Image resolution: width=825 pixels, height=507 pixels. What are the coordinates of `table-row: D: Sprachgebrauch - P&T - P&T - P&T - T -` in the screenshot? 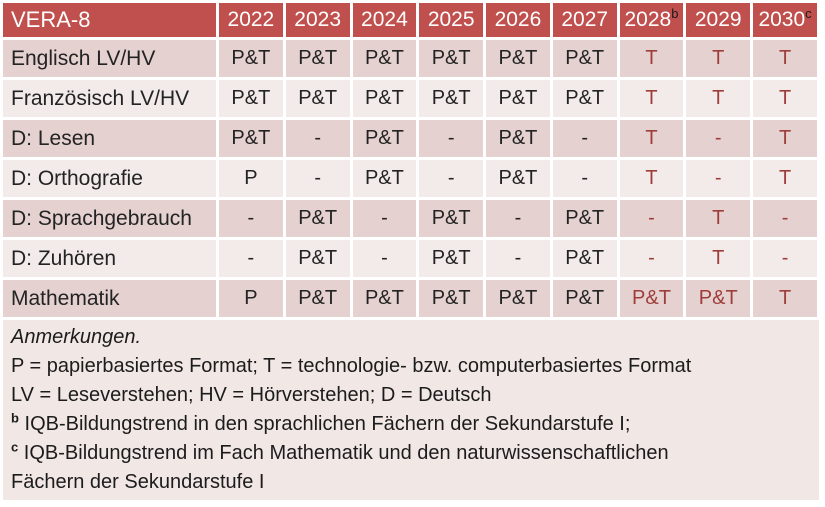 It's located at (410, 218).